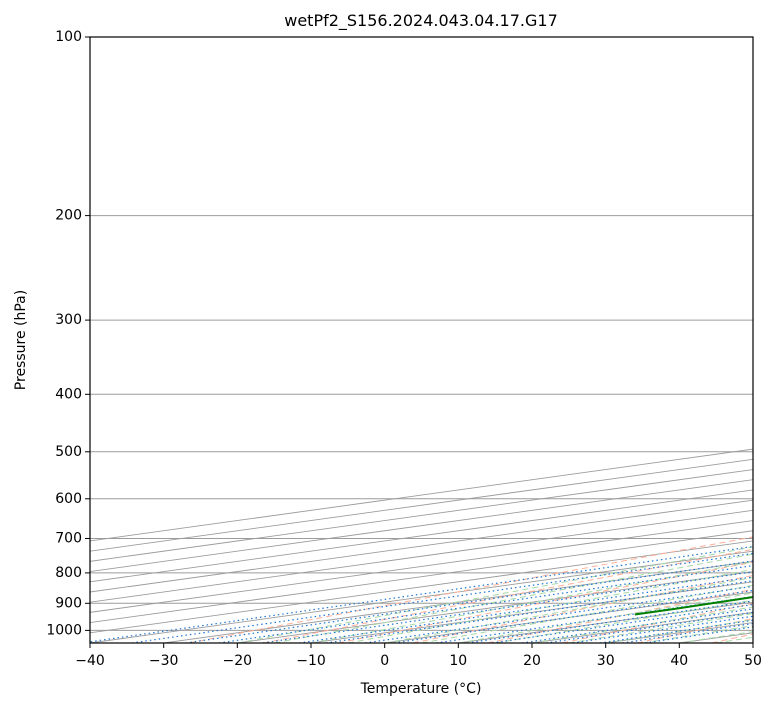 Image resolution: width=775 pixels, height=708 pixels. I want to click on x-tick-label: 50, so click(753, 661).